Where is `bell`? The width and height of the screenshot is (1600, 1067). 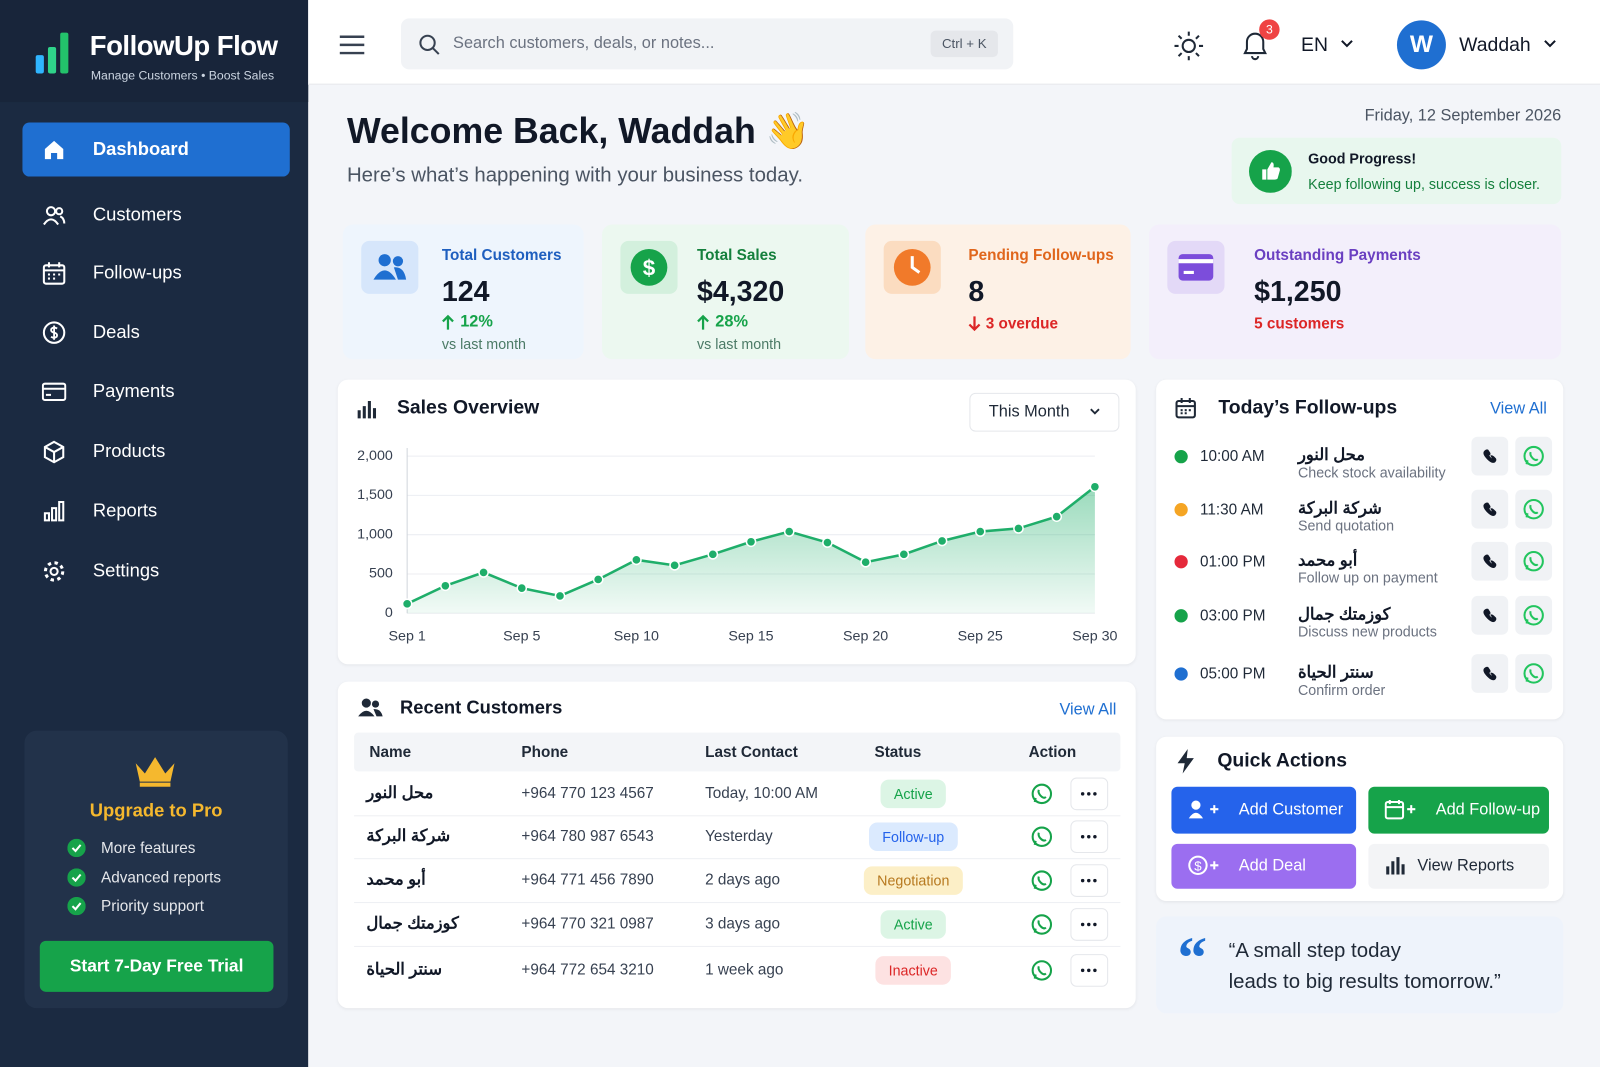 bell is located at coordinates (1255, 46).